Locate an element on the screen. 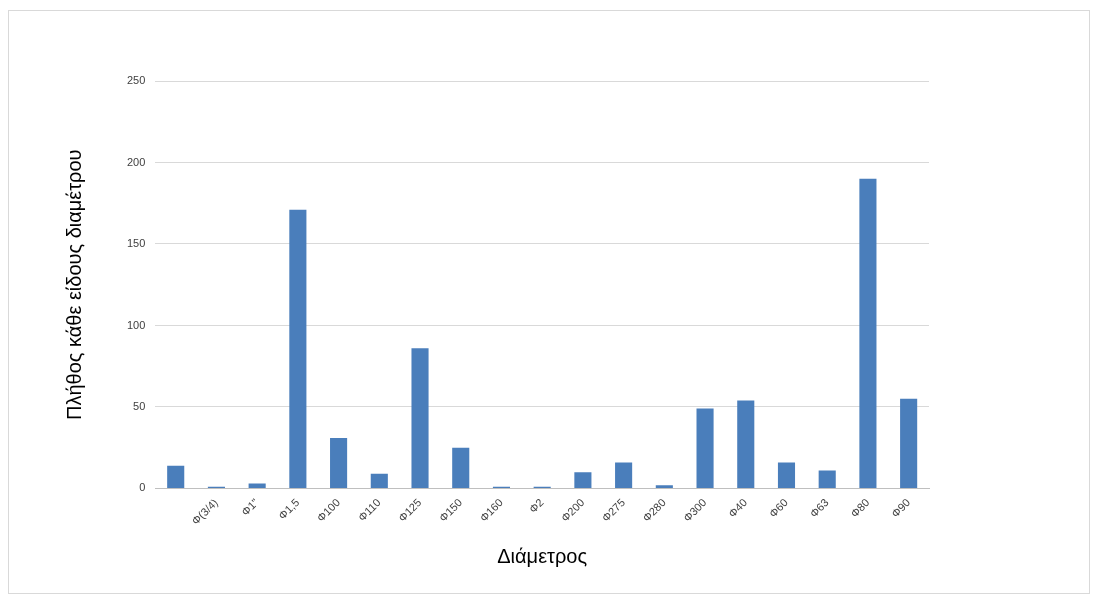 This screenshot has width=1096, height=599. y-tick-label: 100 is located at coordinates (136, 324).